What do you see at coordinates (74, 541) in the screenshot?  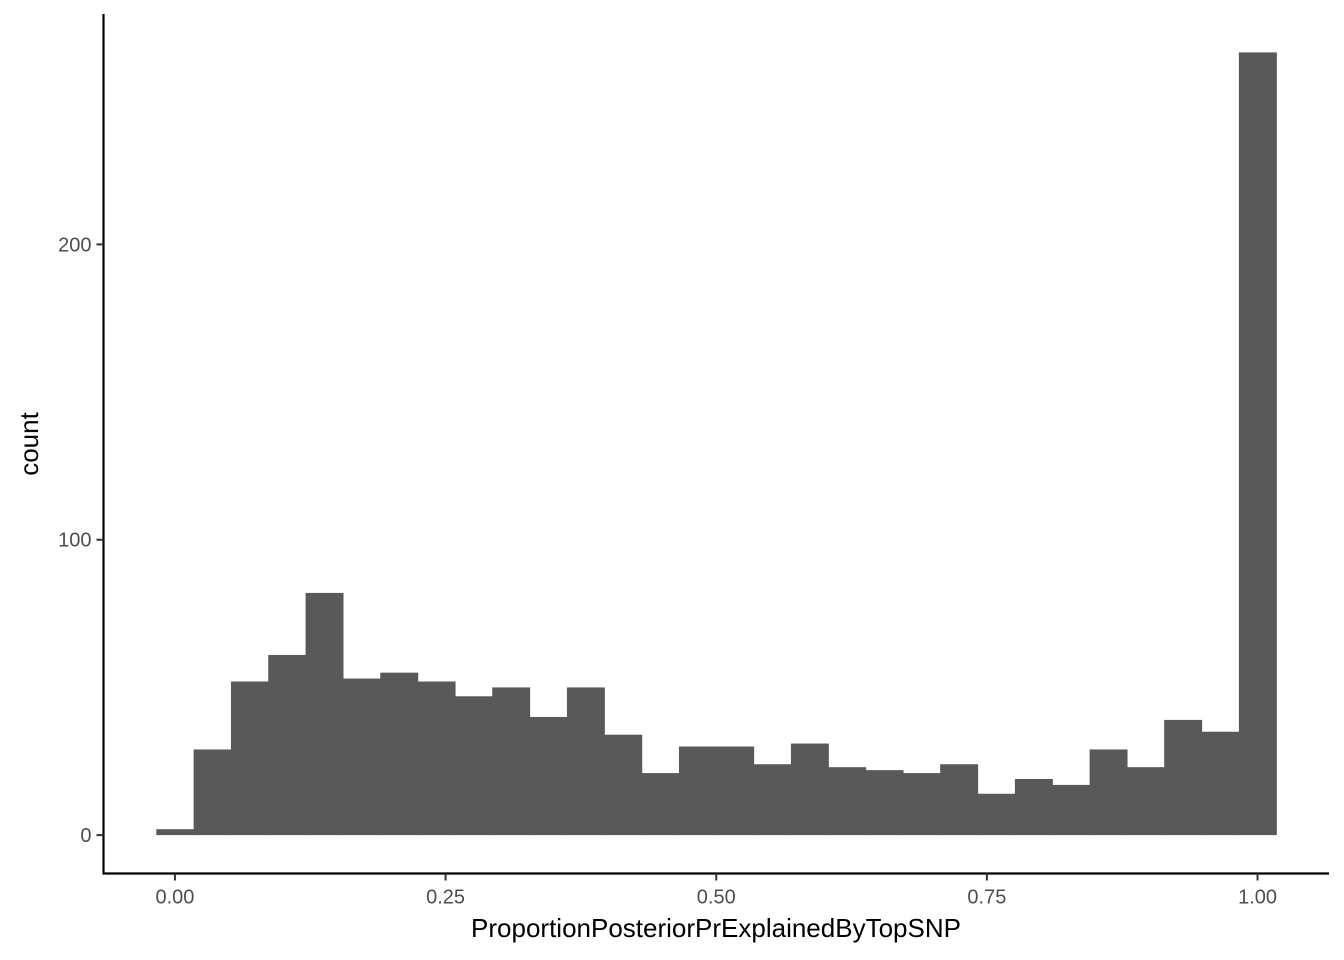 I see `y-tick-label: 100` at bounding box center [74, 541].